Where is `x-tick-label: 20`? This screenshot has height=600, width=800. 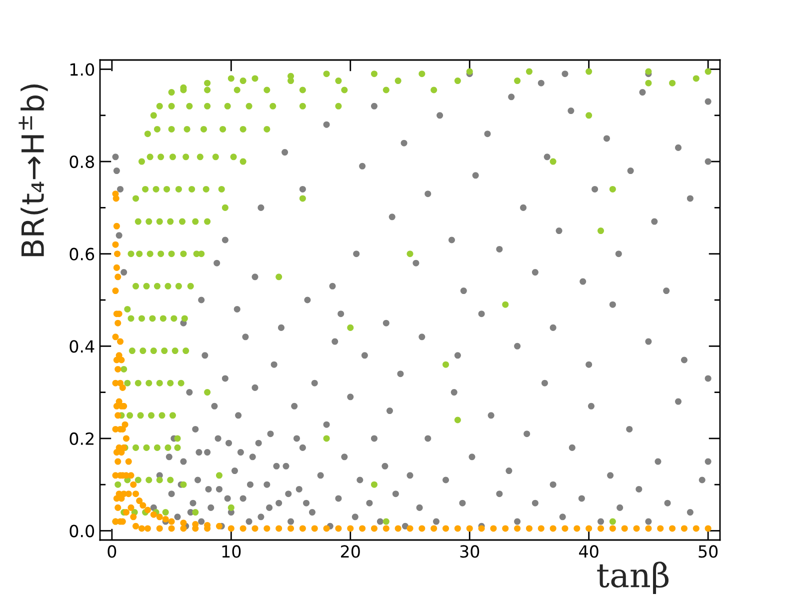 x-tick-label: 20 is located at coordinates (350, 551).